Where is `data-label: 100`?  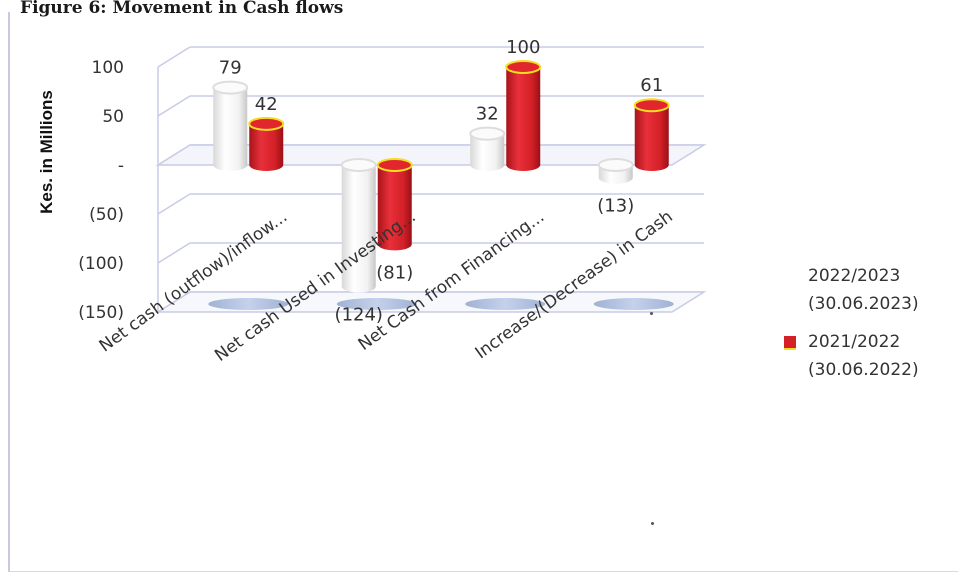
data-label: 100 is located at coordinates (523, 47).